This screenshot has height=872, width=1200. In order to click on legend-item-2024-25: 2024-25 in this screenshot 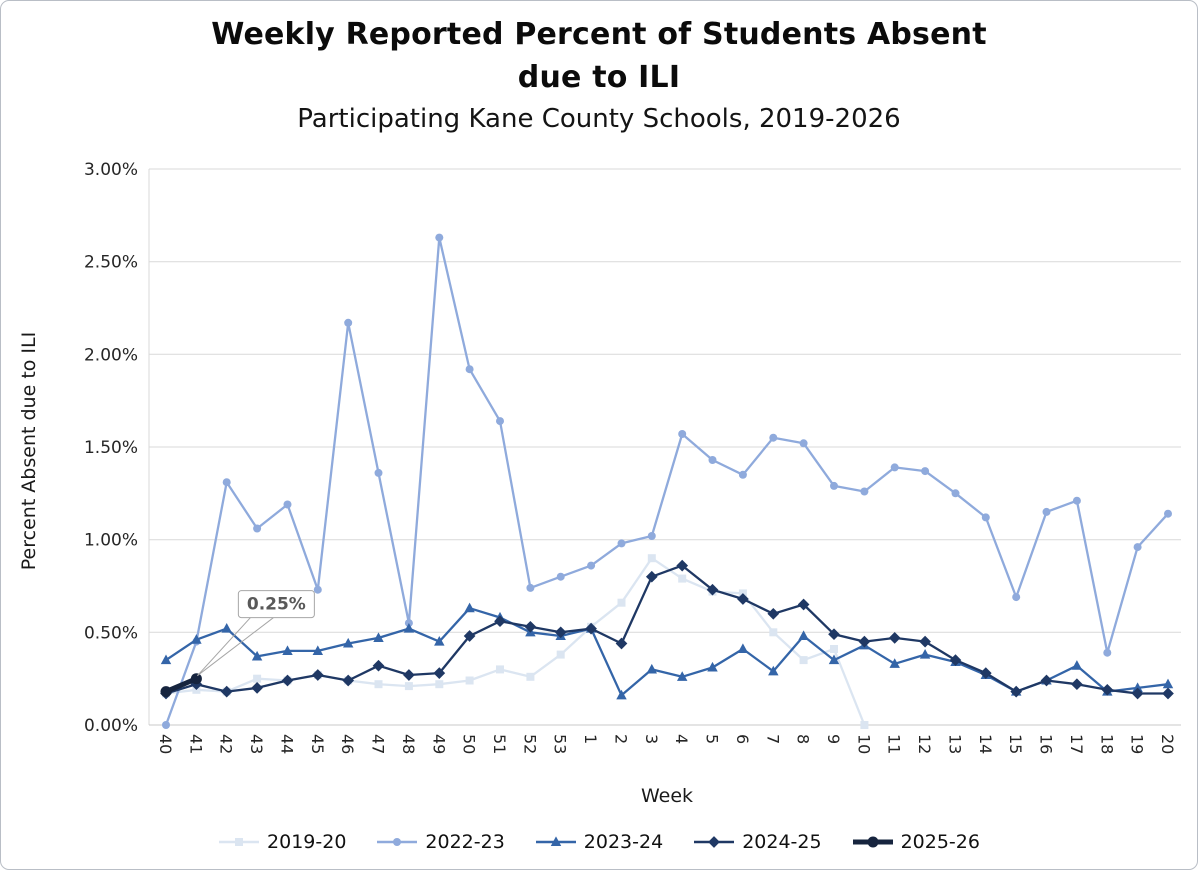, I will do `click(757, 842)`.